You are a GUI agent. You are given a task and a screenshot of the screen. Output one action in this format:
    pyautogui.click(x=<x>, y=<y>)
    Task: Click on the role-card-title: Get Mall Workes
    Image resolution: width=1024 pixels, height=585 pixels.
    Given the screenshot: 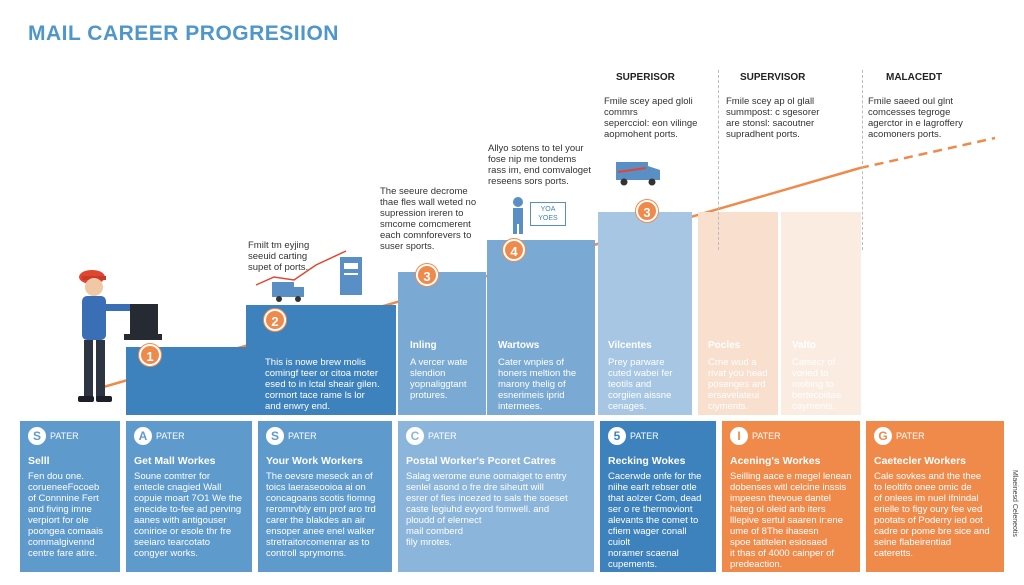 What is the action you would take?
    pyautogui.click(x=175, y=461)
    